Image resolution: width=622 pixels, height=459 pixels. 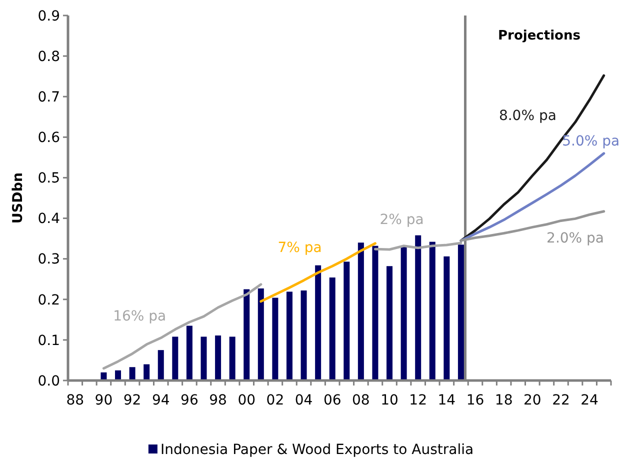 I want to click on y-tick-label: 0.2, so click(x=49, y=300).